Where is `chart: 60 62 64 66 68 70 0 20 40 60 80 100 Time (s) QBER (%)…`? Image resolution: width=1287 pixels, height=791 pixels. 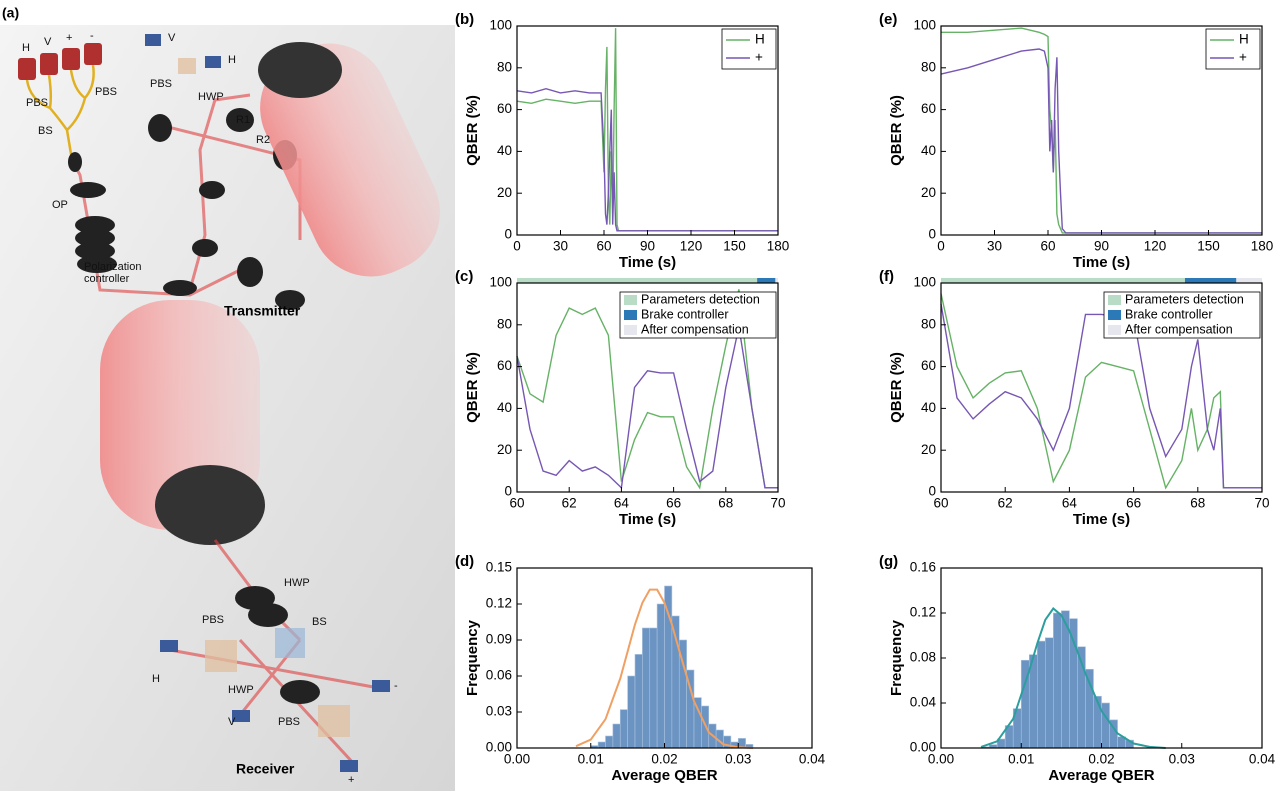
chart: 60 62 64 66 68 70 0 20 40 60 80 100 Time (s) QBER (%)… is located at coordinates (1074, 398).